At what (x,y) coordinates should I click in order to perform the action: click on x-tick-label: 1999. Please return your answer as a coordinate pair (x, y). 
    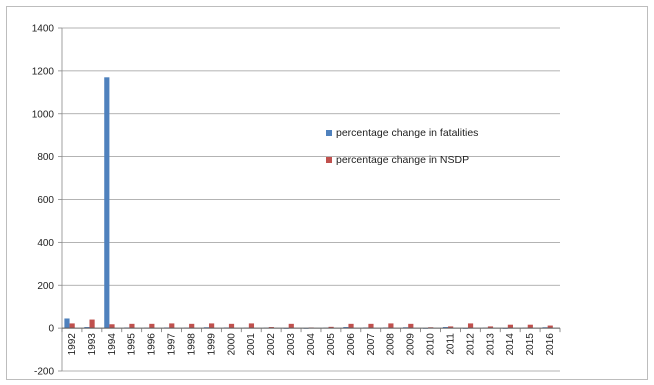
    Looking at the image, I should click on (211, 344).